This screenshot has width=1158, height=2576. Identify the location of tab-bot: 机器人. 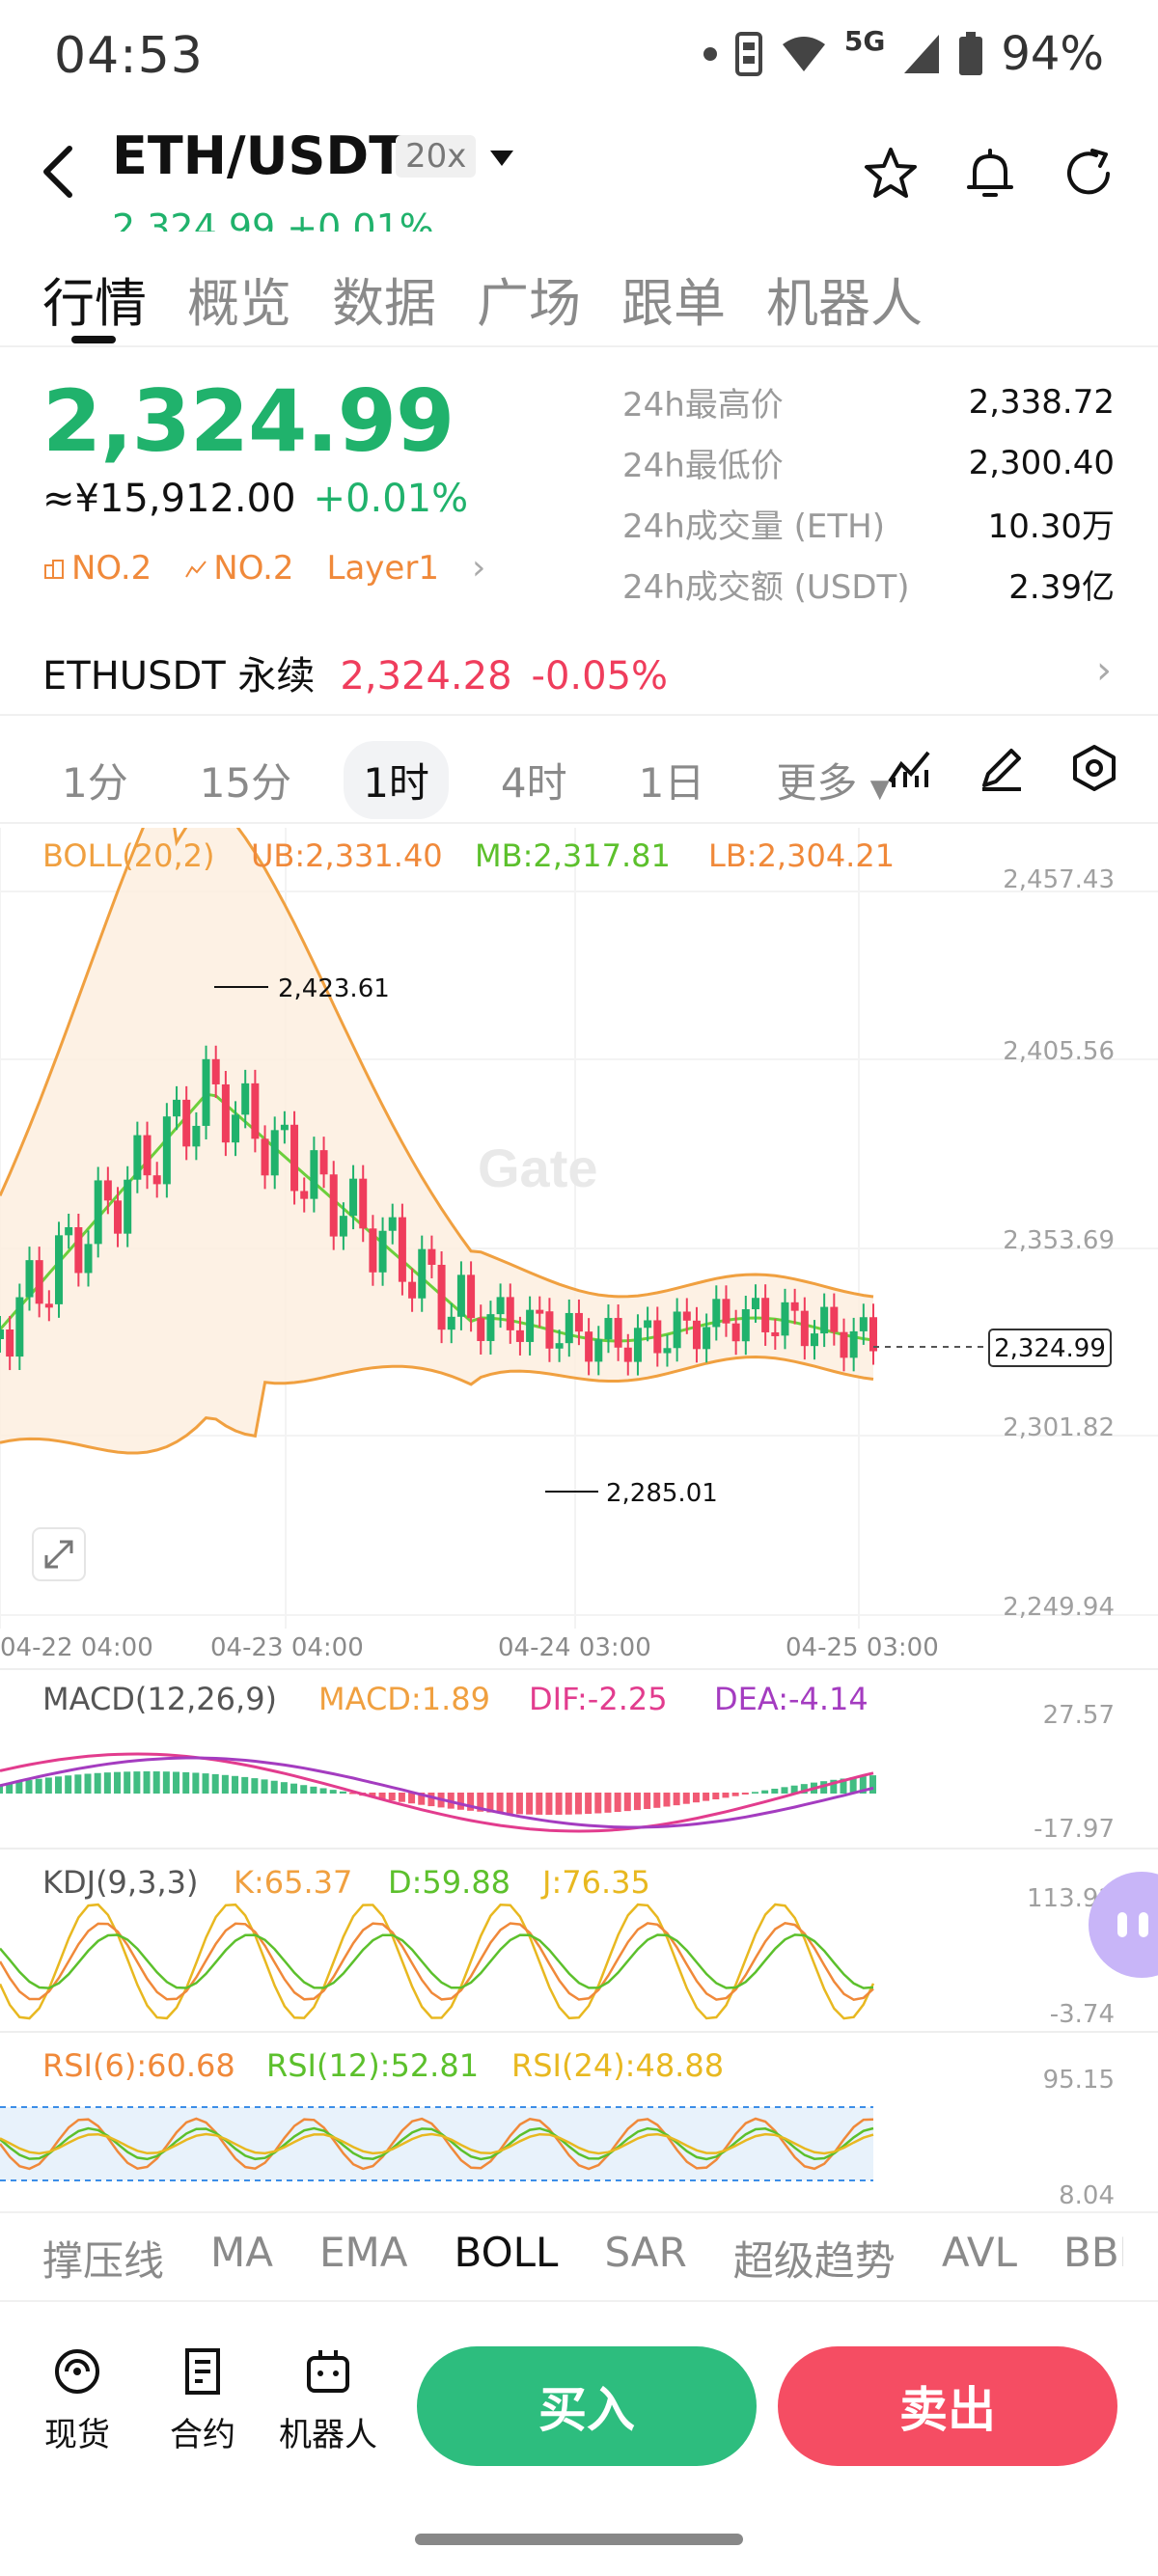
(844, 304).